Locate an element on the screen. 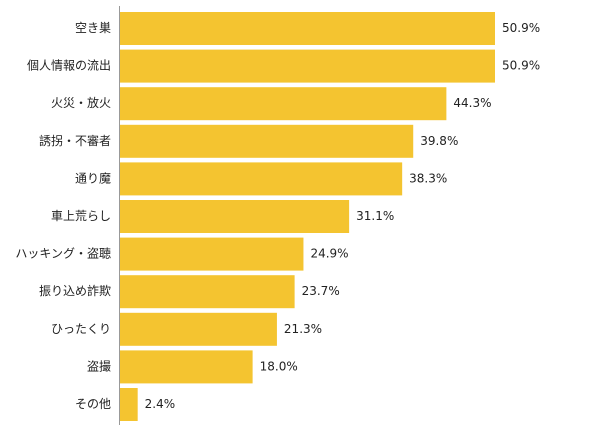  value-label-1: 50.9% is located at coordinates (521, 66).